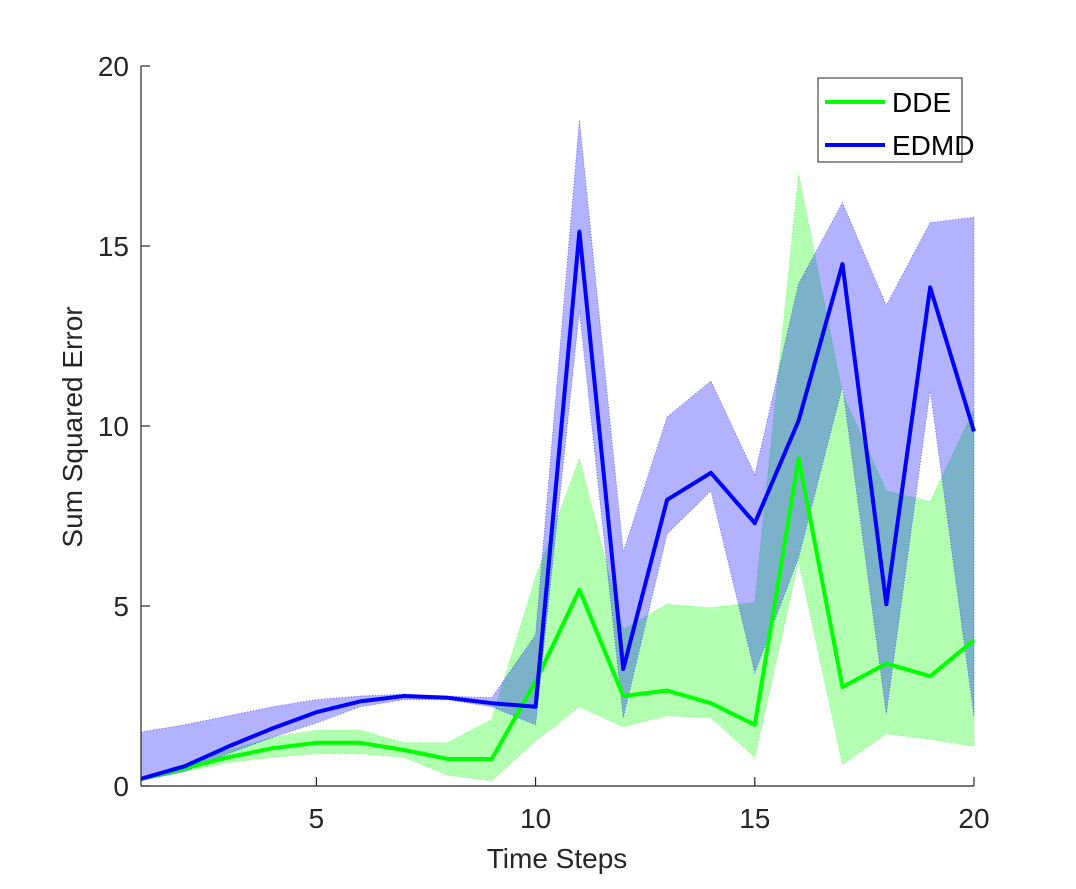 This screenshot has height=889, width=1076. What do you see at coordinates (113, 426) in the screenshot?
I see `y-tick-label: 10` at bounding box center [113, 426].